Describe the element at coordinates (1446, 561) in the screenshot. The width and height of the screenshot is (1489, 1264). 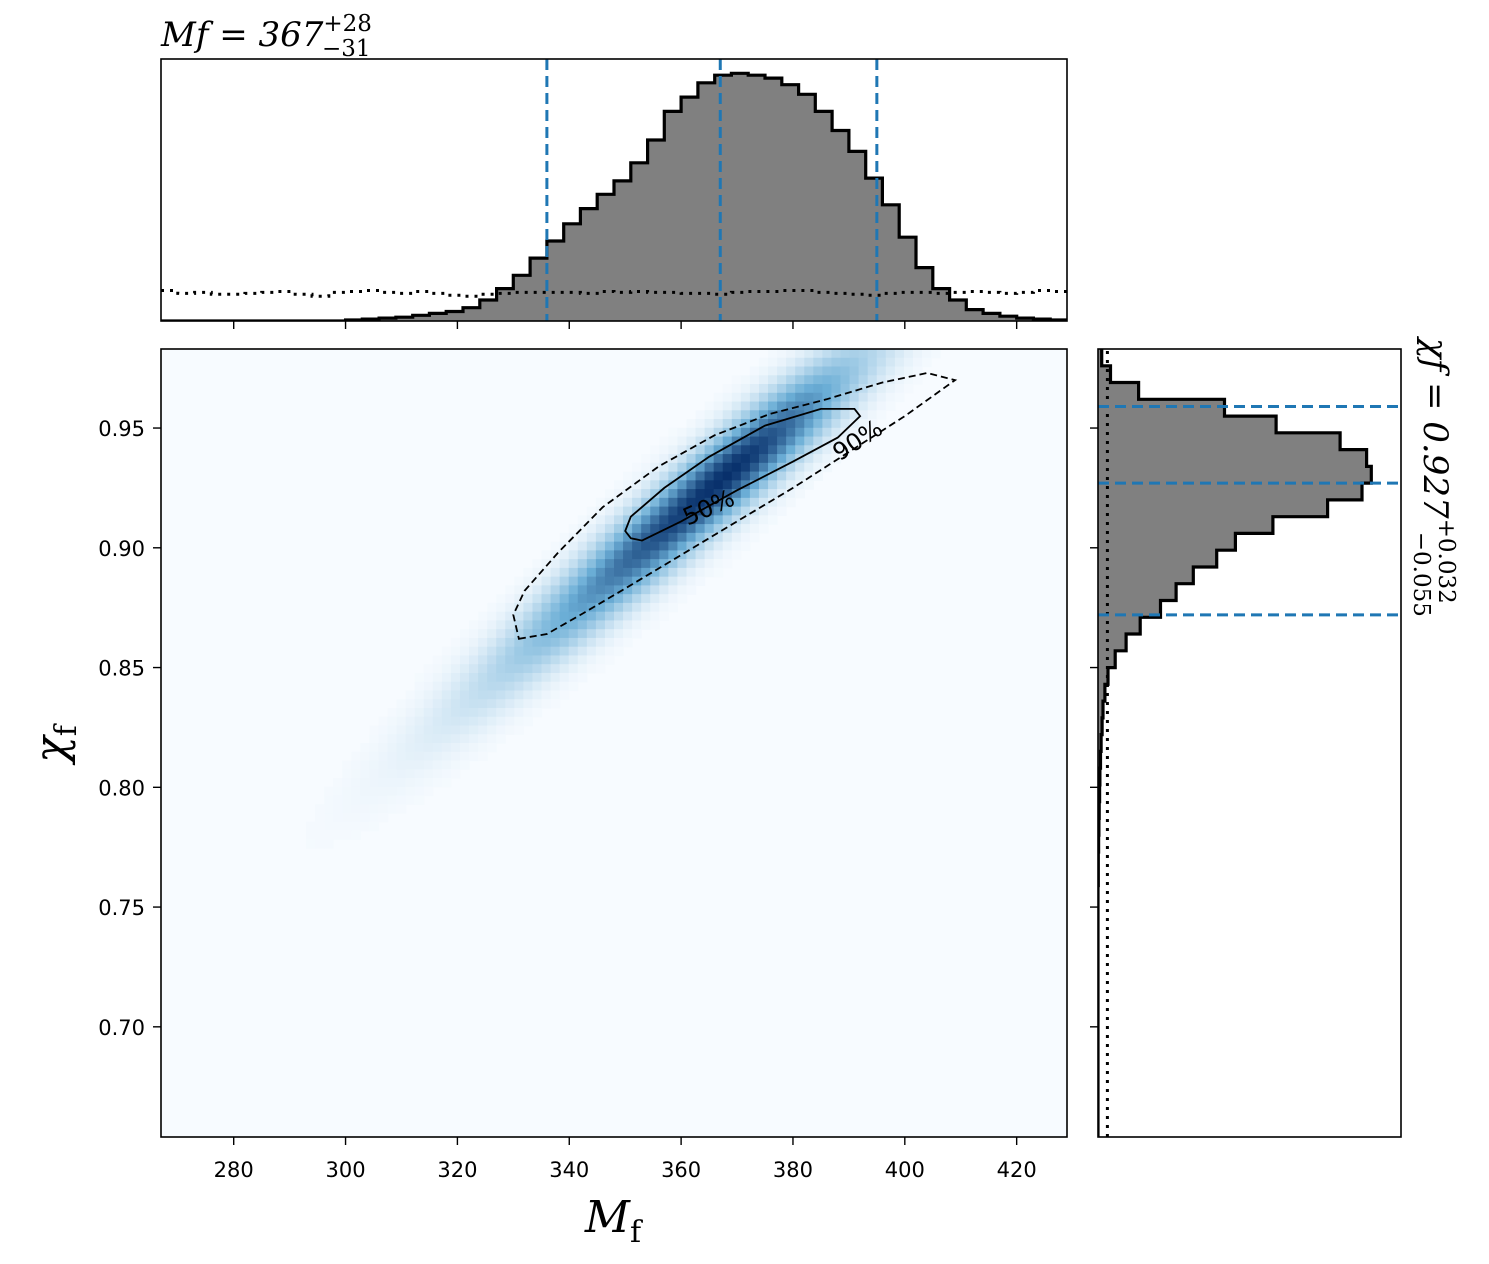
I see `chif-title-upper-error: +0.032` at that location.